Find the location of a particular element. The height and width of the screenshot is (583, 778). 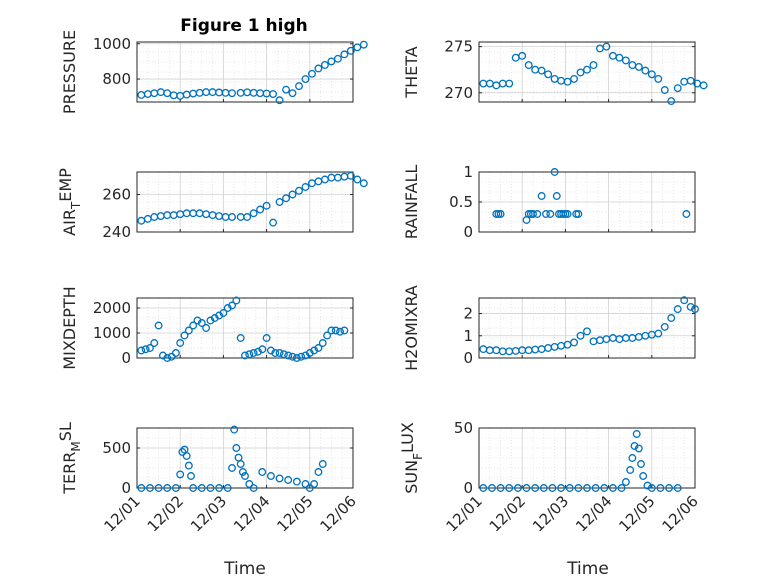

y-tick-label: 2 is located at coordinates (468, 314).